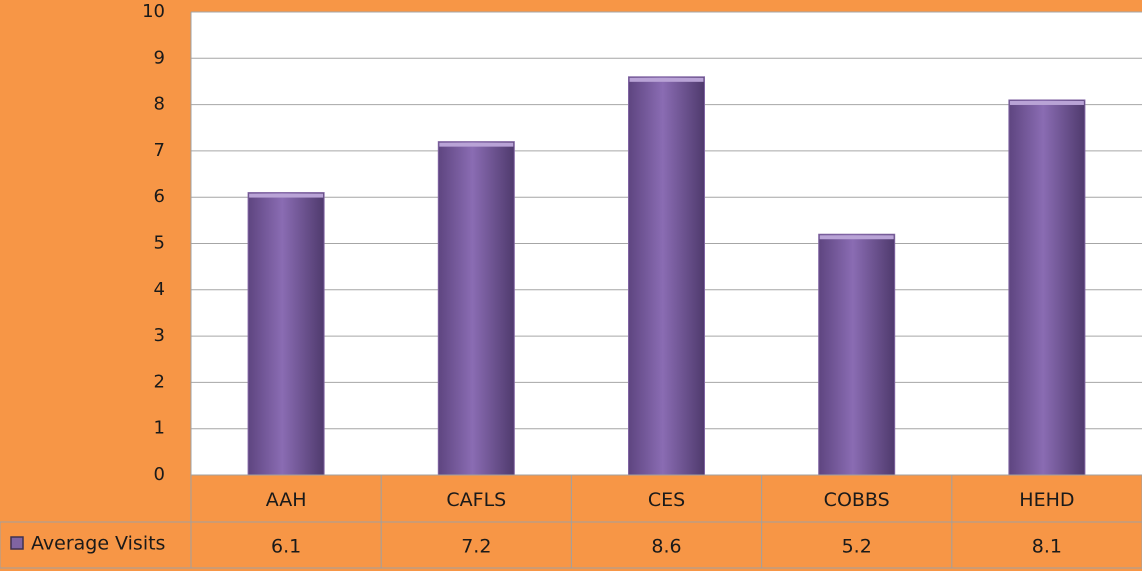 The height and width of the screenshot is (571, 1142). What do you see at coordinates (476, 500) in the screenshot?
I see `x-tick-label: CAFLS` at bounding box center [476, 500].